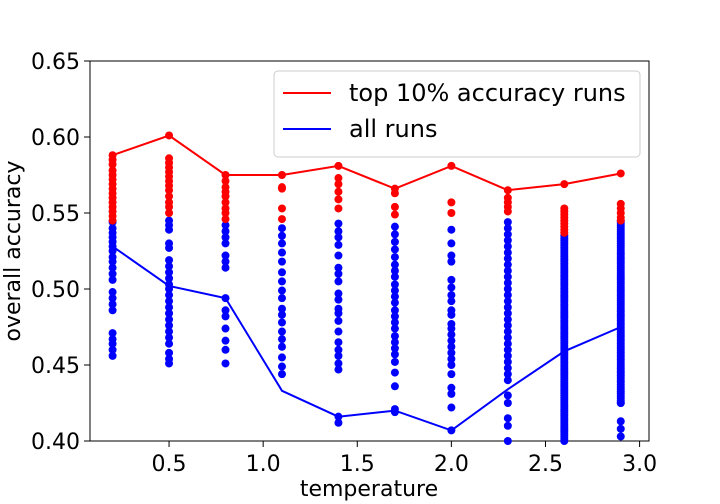 This screenshot has height=504, width=720. I want to click on y-axis-ticks: 0.40 0.45 0.50 0.55 0.60 0.65, so click(60, 252).